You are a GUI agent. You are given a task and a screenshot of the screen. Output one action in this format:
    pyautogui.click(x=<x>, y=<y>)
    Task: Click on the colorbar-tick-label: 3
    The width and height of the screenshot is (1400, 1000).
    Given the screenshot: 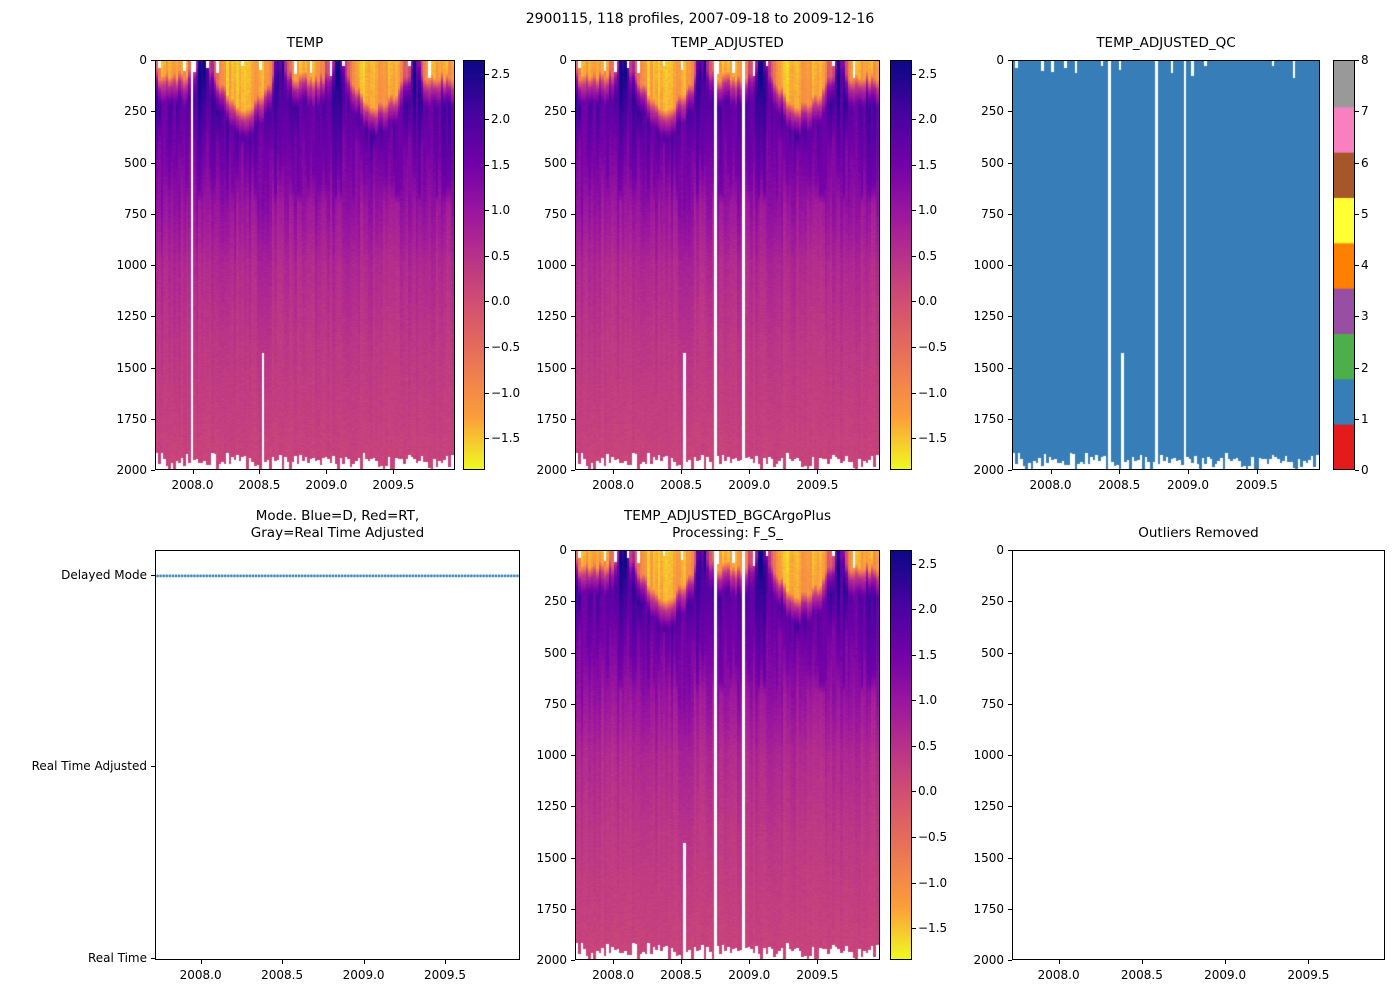 What is the action you would take?
    pyautogui.click(x=1365, y=316)
    